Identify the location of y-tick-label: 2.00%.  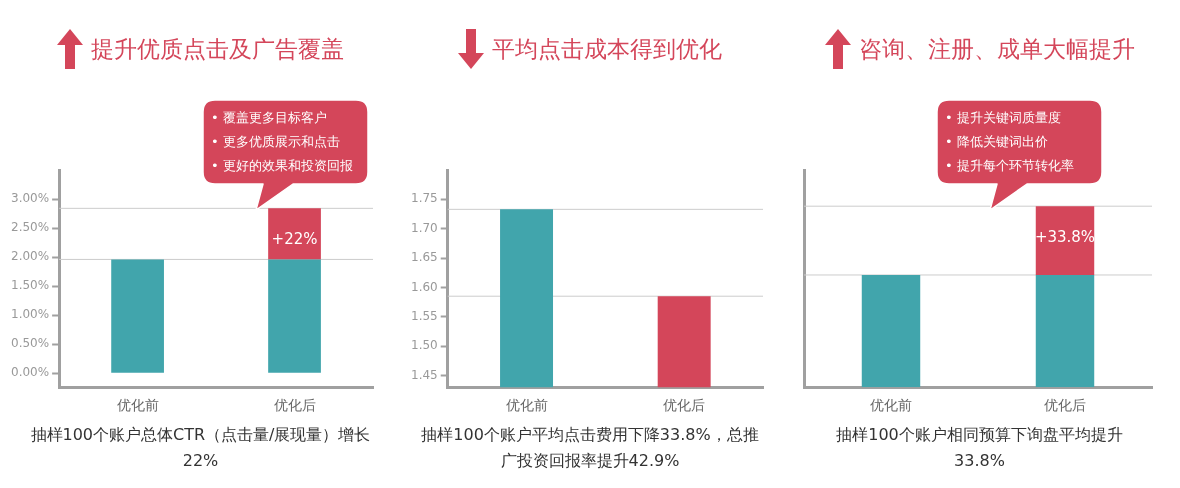
(30, 256).